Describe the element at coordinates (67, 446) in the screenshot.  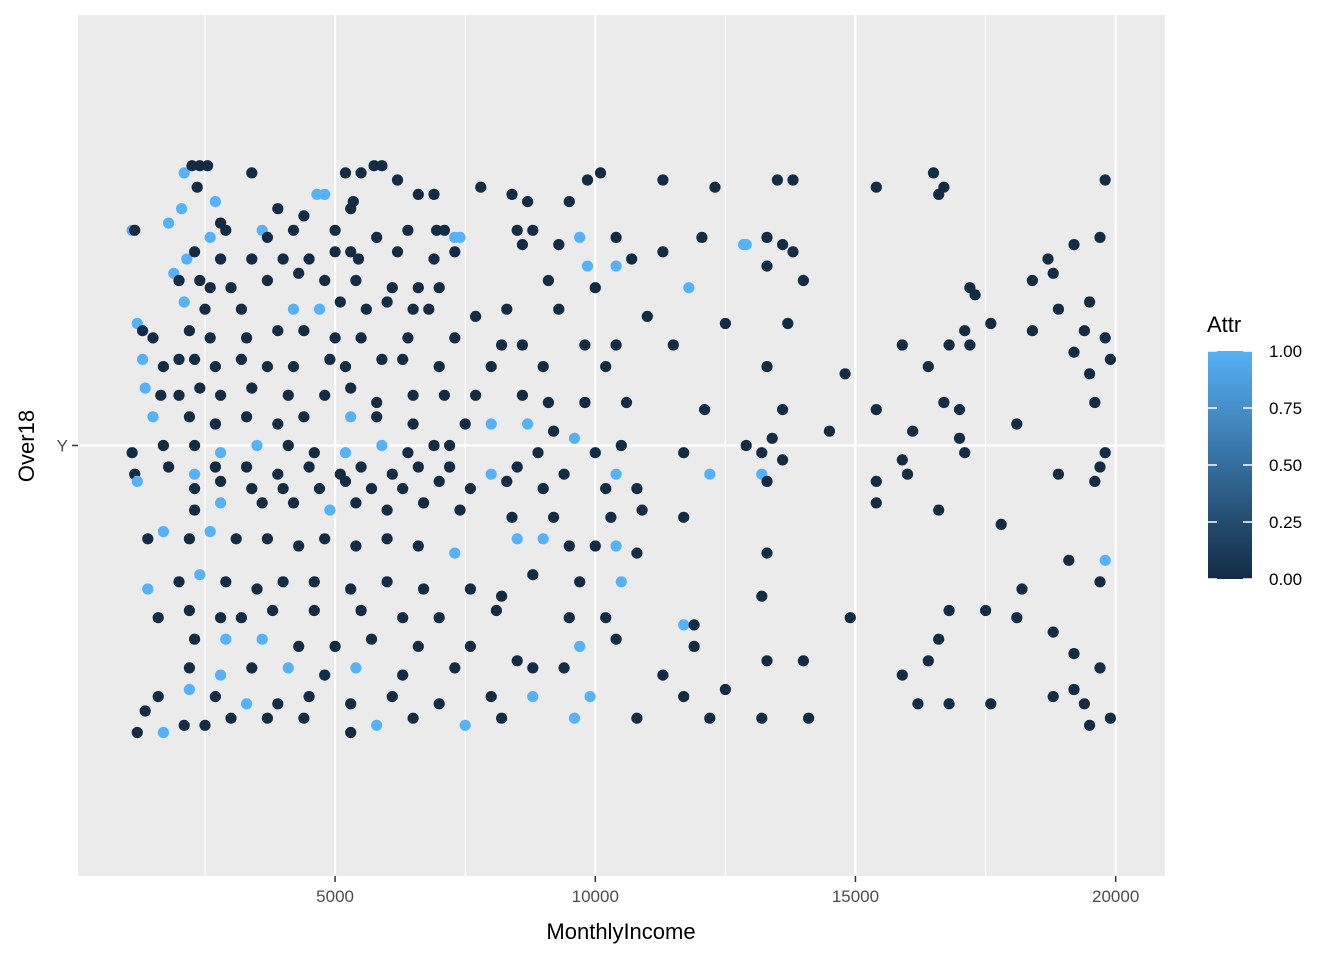
I see `y-axis: Y` at that location.